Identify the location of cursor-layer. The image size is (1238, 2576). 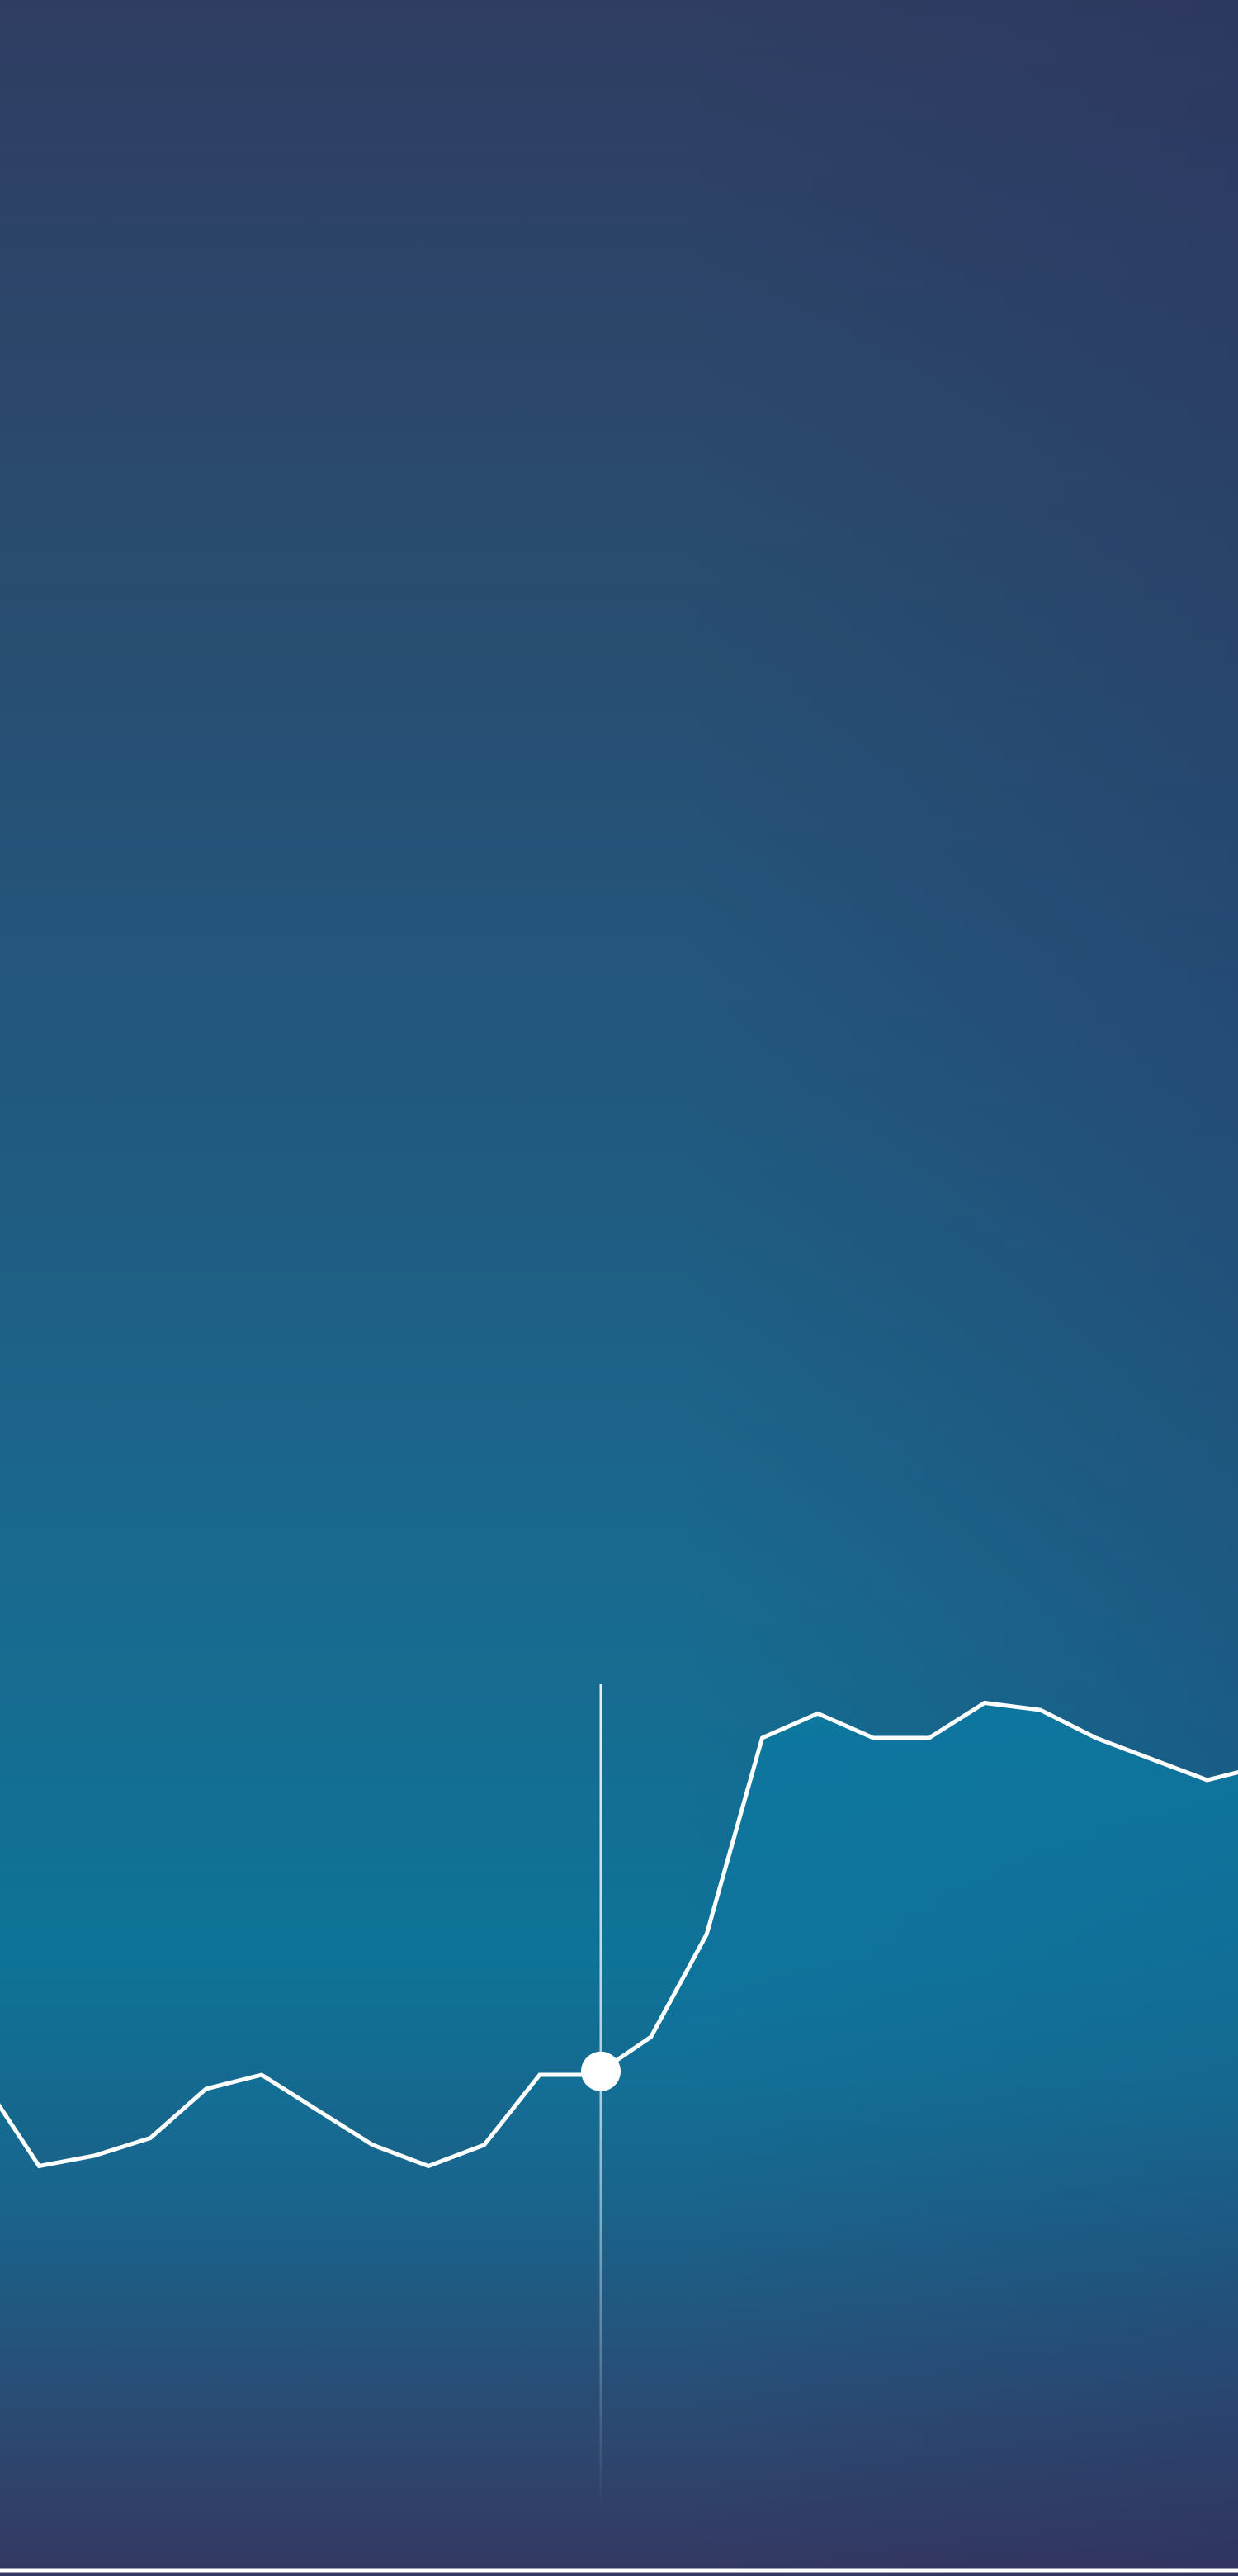
(600, 2097).